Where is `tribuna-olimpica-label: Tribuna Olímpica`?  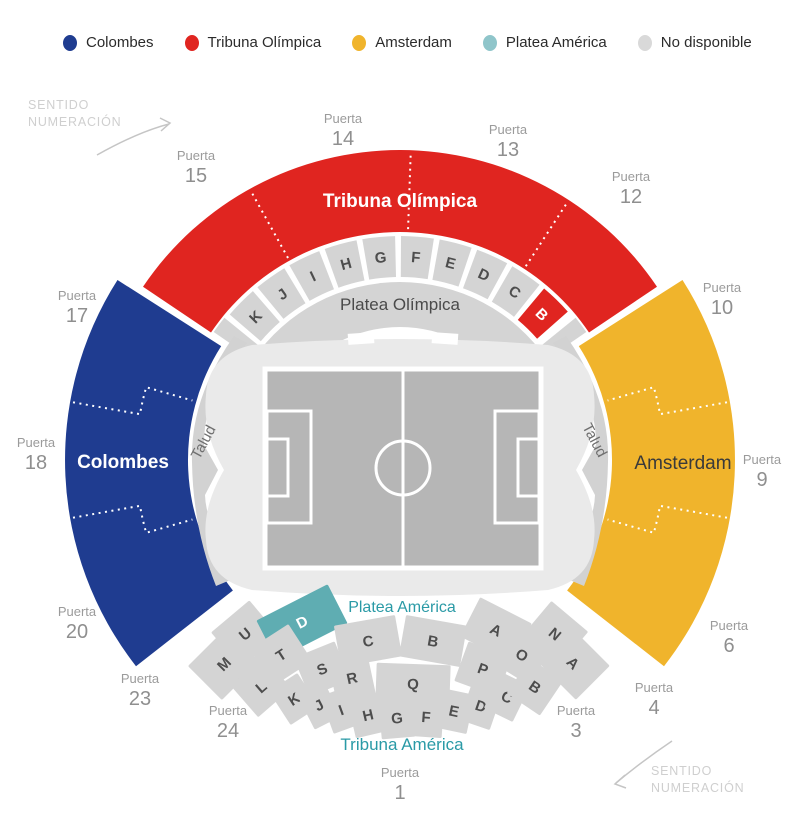
tribuna-olimpica-label: Tribuna Olímpica is located at coordinates (400, 201).